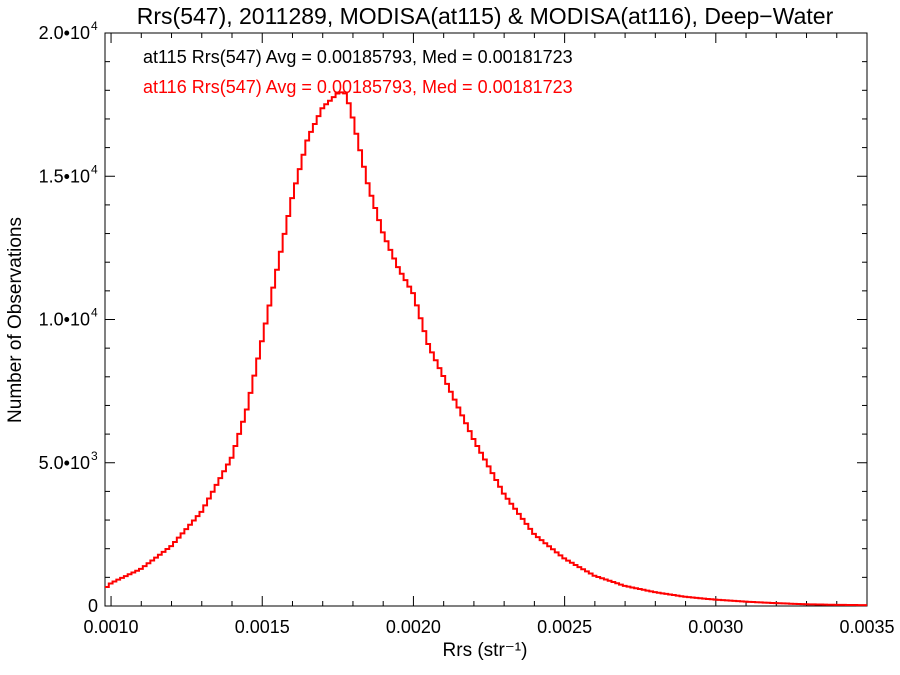 This screenshot has width=900, height=675. What do you see at coordinates (64, 176) in the screenshot?
I see `y-tick-label: 1.5•10` at bounding box center [64, 176].